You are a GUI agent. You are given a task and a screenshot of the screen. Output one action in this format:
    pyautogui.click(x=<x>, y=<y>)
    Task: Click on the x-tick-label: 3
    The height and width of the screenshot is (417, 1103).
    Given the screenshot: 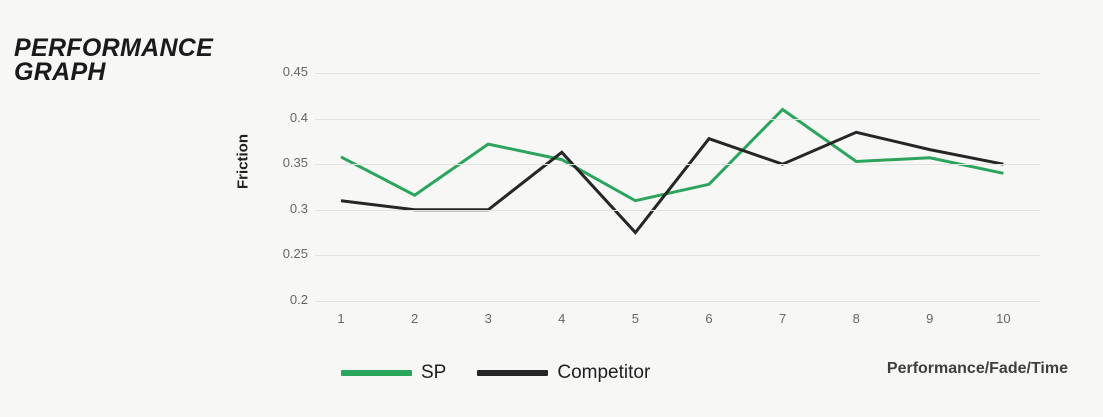 What is the action you would take?
    pyautogui.click(x=488, y=318)
    